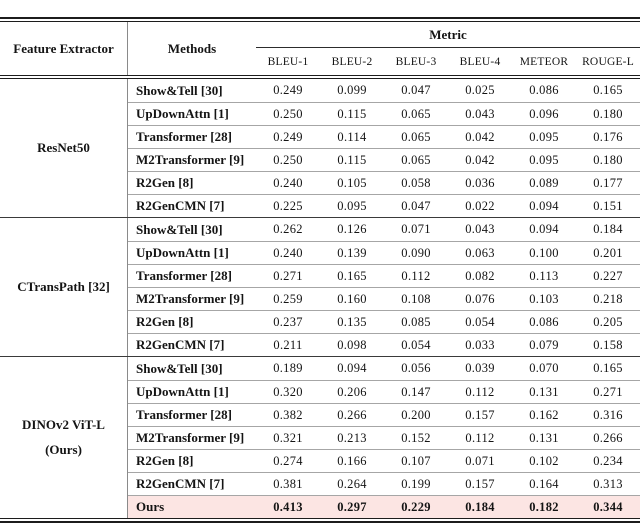  What do you see at coordinates (416, 61) in the screenshot?
I see `header-metric-bleu3: BLEU-3` at bounding box center [416, 61].